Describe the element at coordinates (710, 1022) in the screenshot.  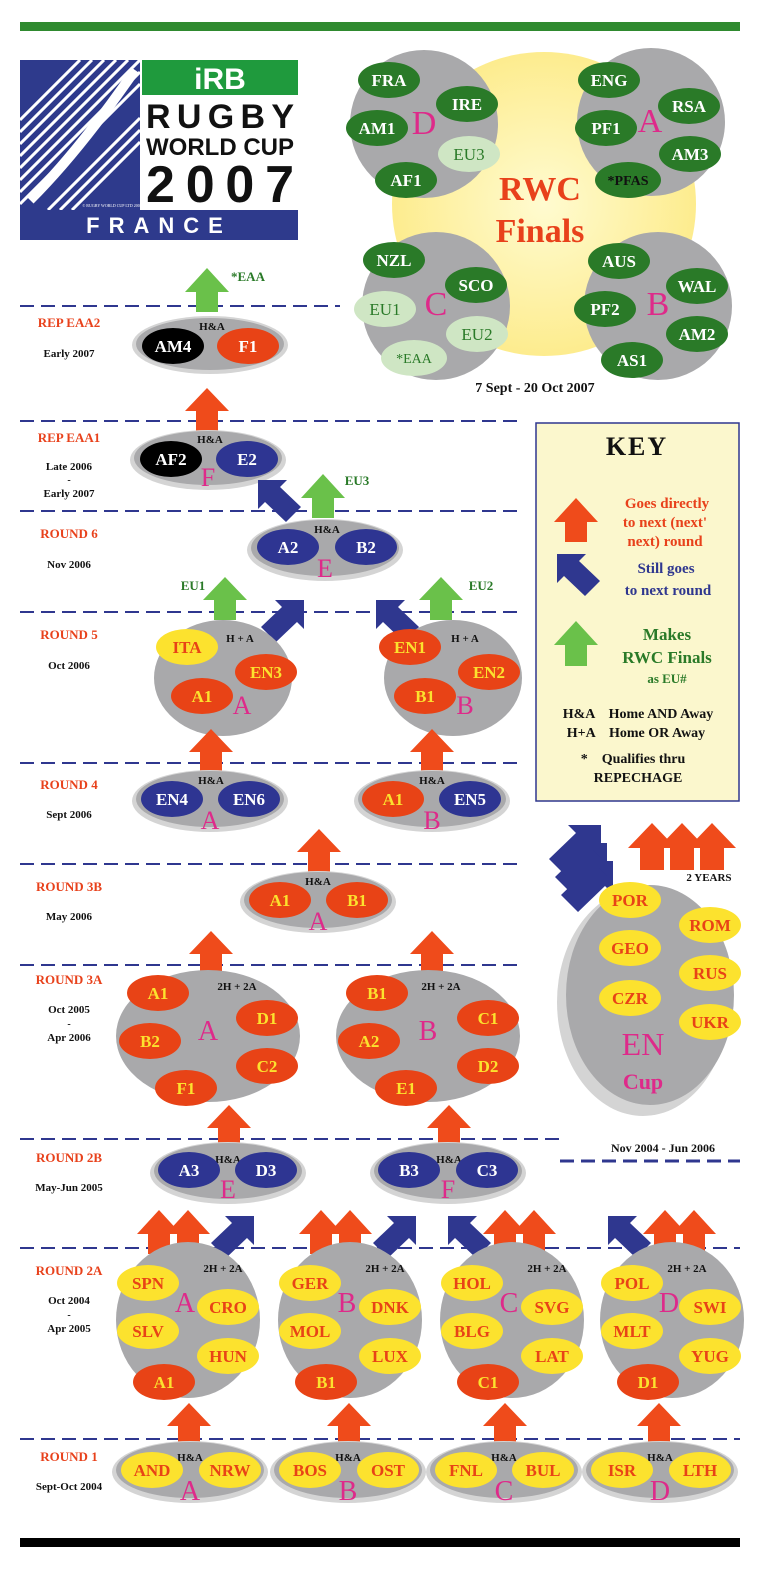
I see `team-chip: UKR` at that location.